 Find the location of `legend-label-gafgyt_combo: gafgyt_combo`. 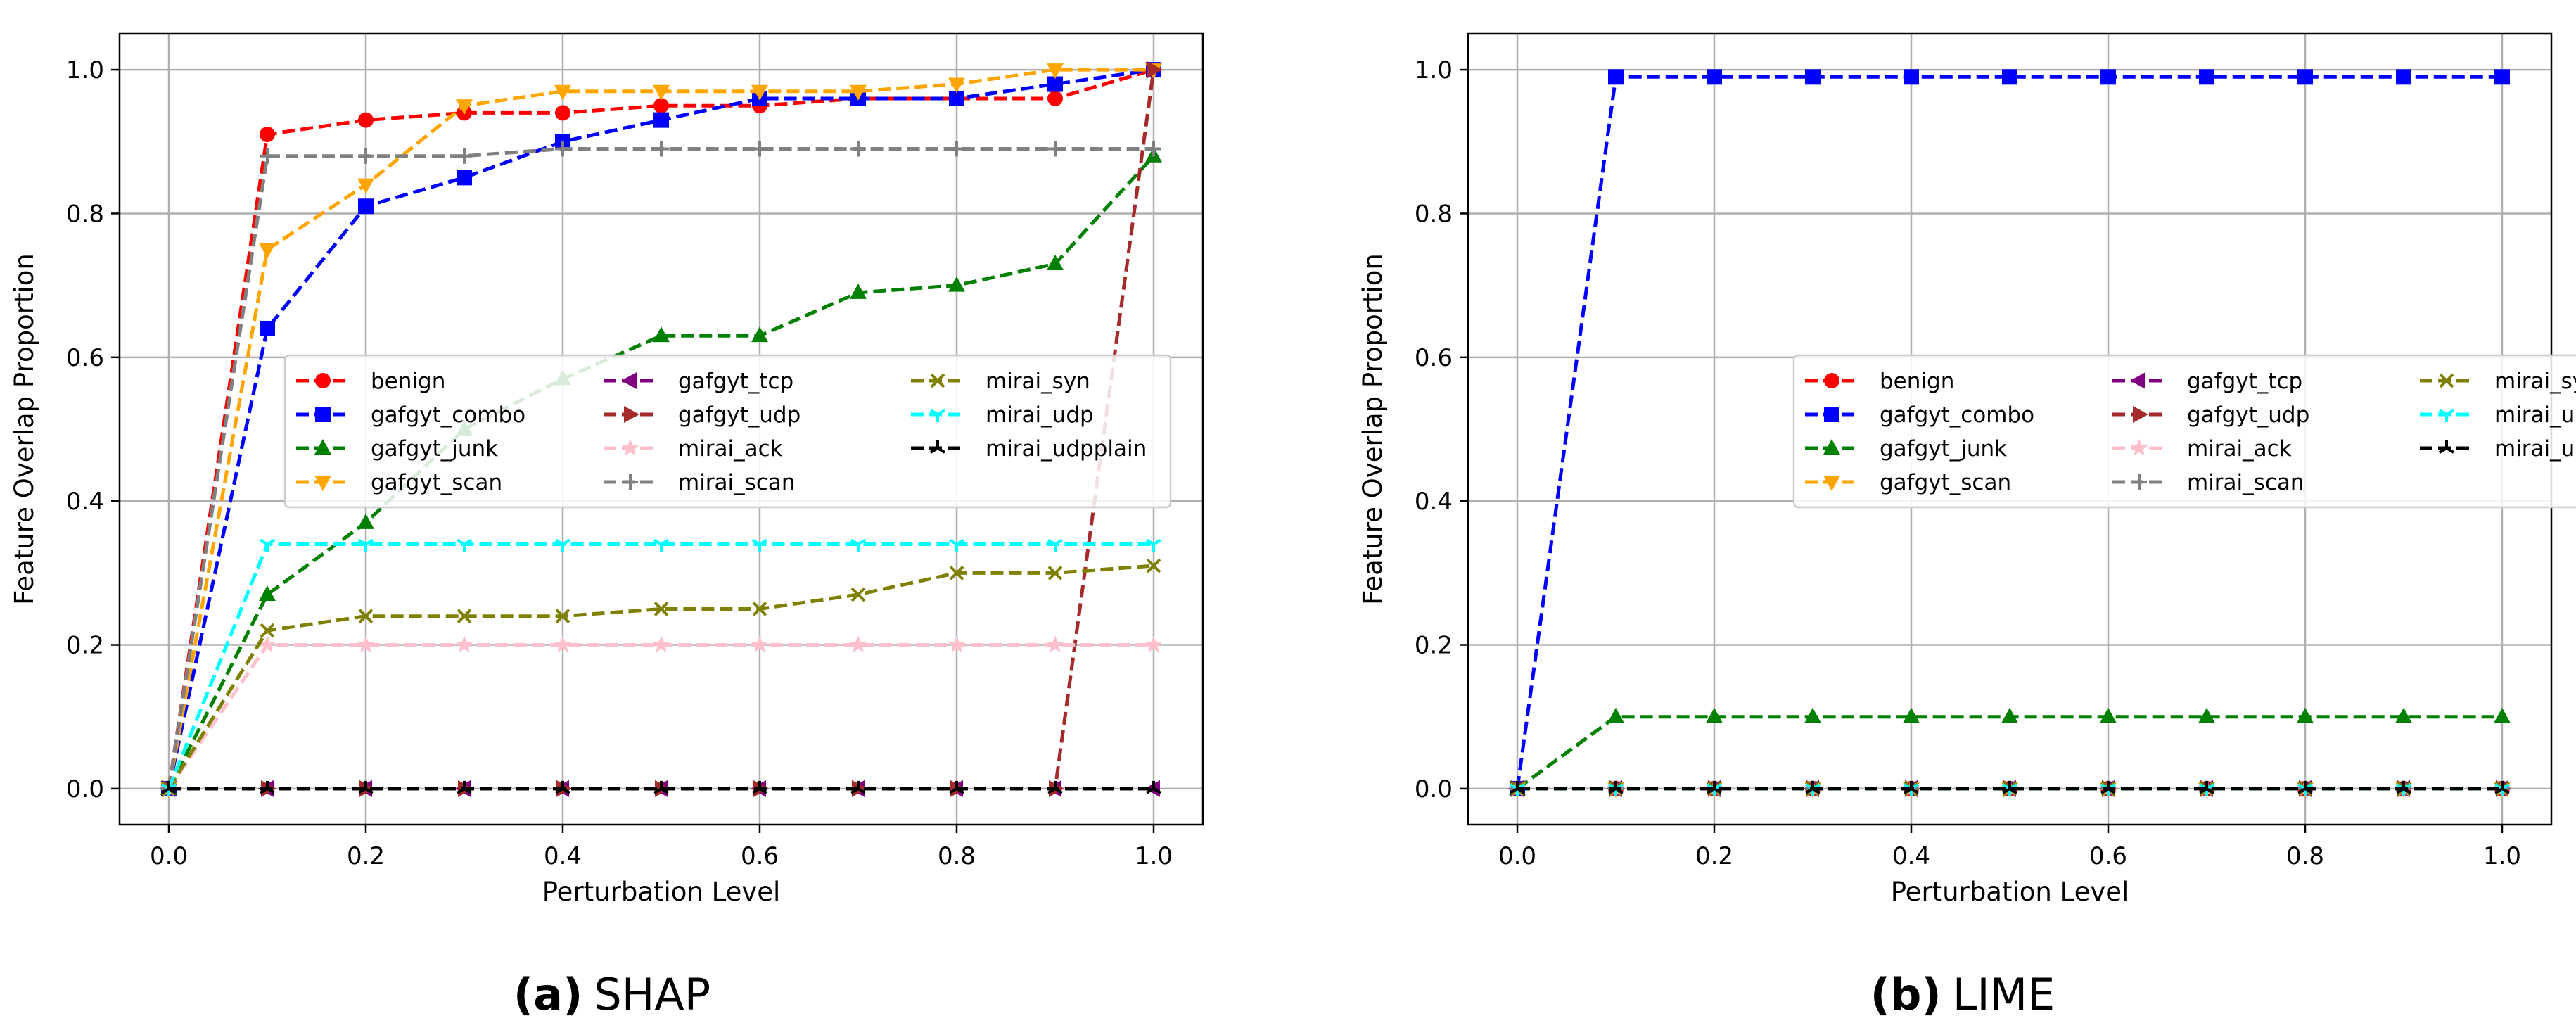

legend-label-gafgyt_combo: gafgyt_combo is located at coordinates (1957, 415).